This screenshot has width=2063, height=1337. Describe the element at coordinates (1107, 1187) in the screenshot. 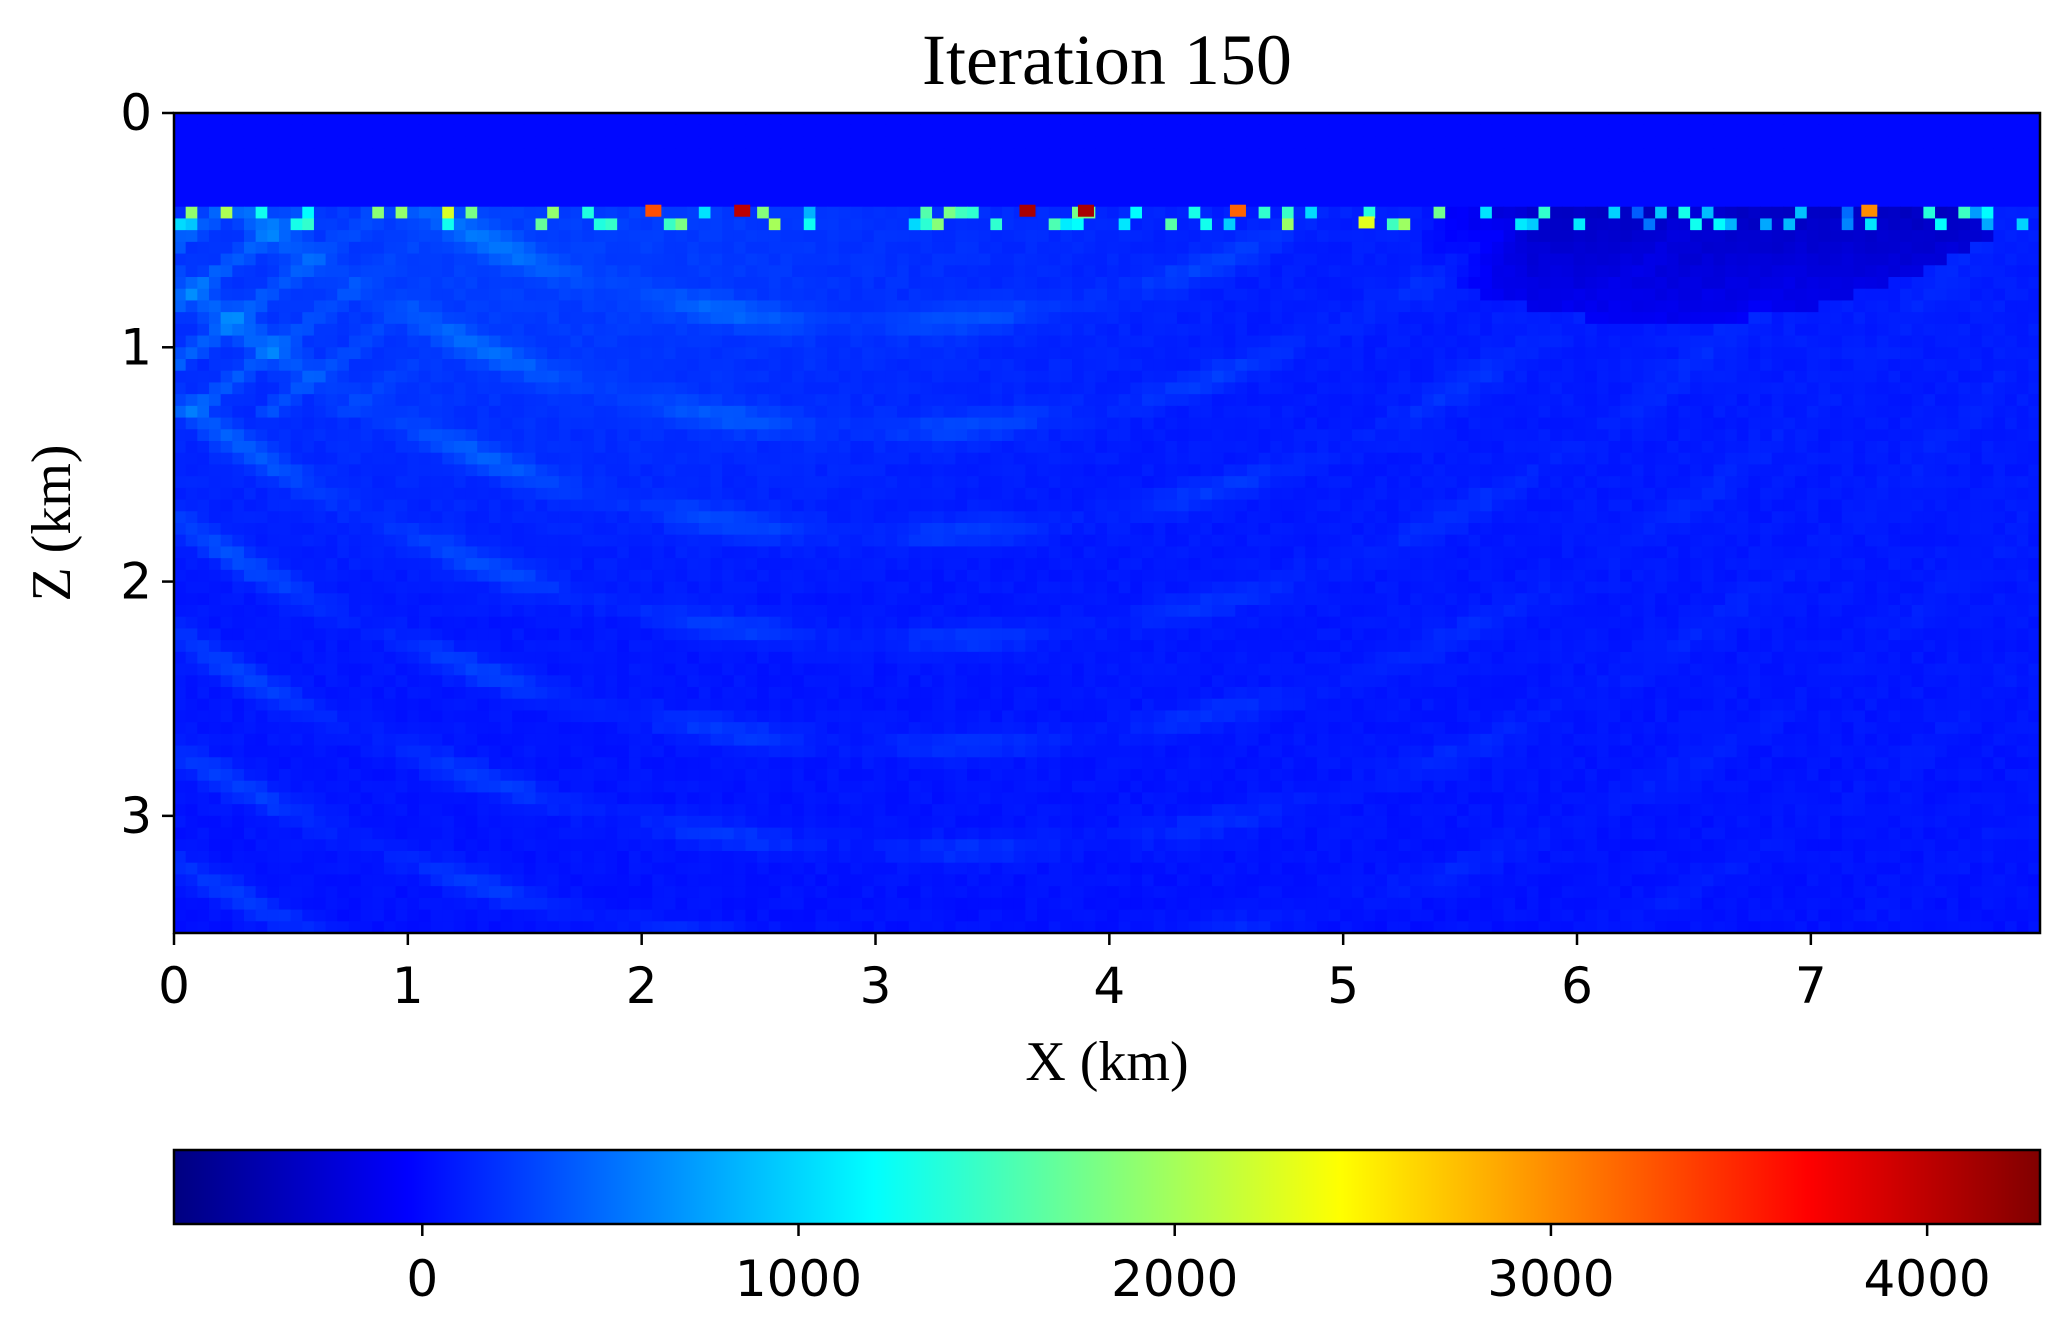

I see `colorbar` at that location.